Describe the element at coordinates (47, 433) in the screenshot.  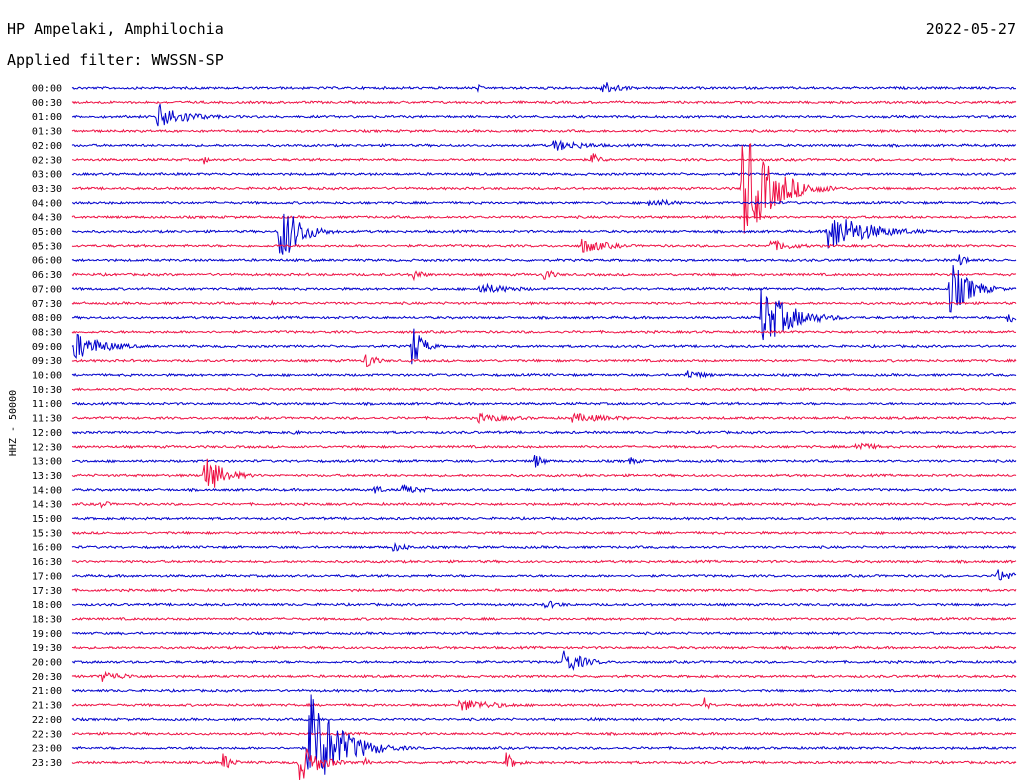
I see `time-tick-label: 12:00` at that location.